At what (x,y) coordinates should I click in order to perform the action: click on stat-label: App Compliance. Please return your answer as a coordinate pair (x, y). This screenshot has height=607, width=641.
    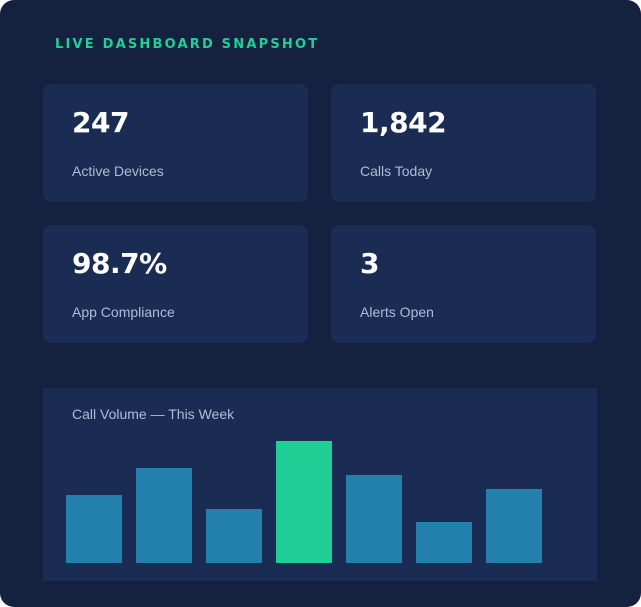
    Looking at the image, I should click on (123, 312).